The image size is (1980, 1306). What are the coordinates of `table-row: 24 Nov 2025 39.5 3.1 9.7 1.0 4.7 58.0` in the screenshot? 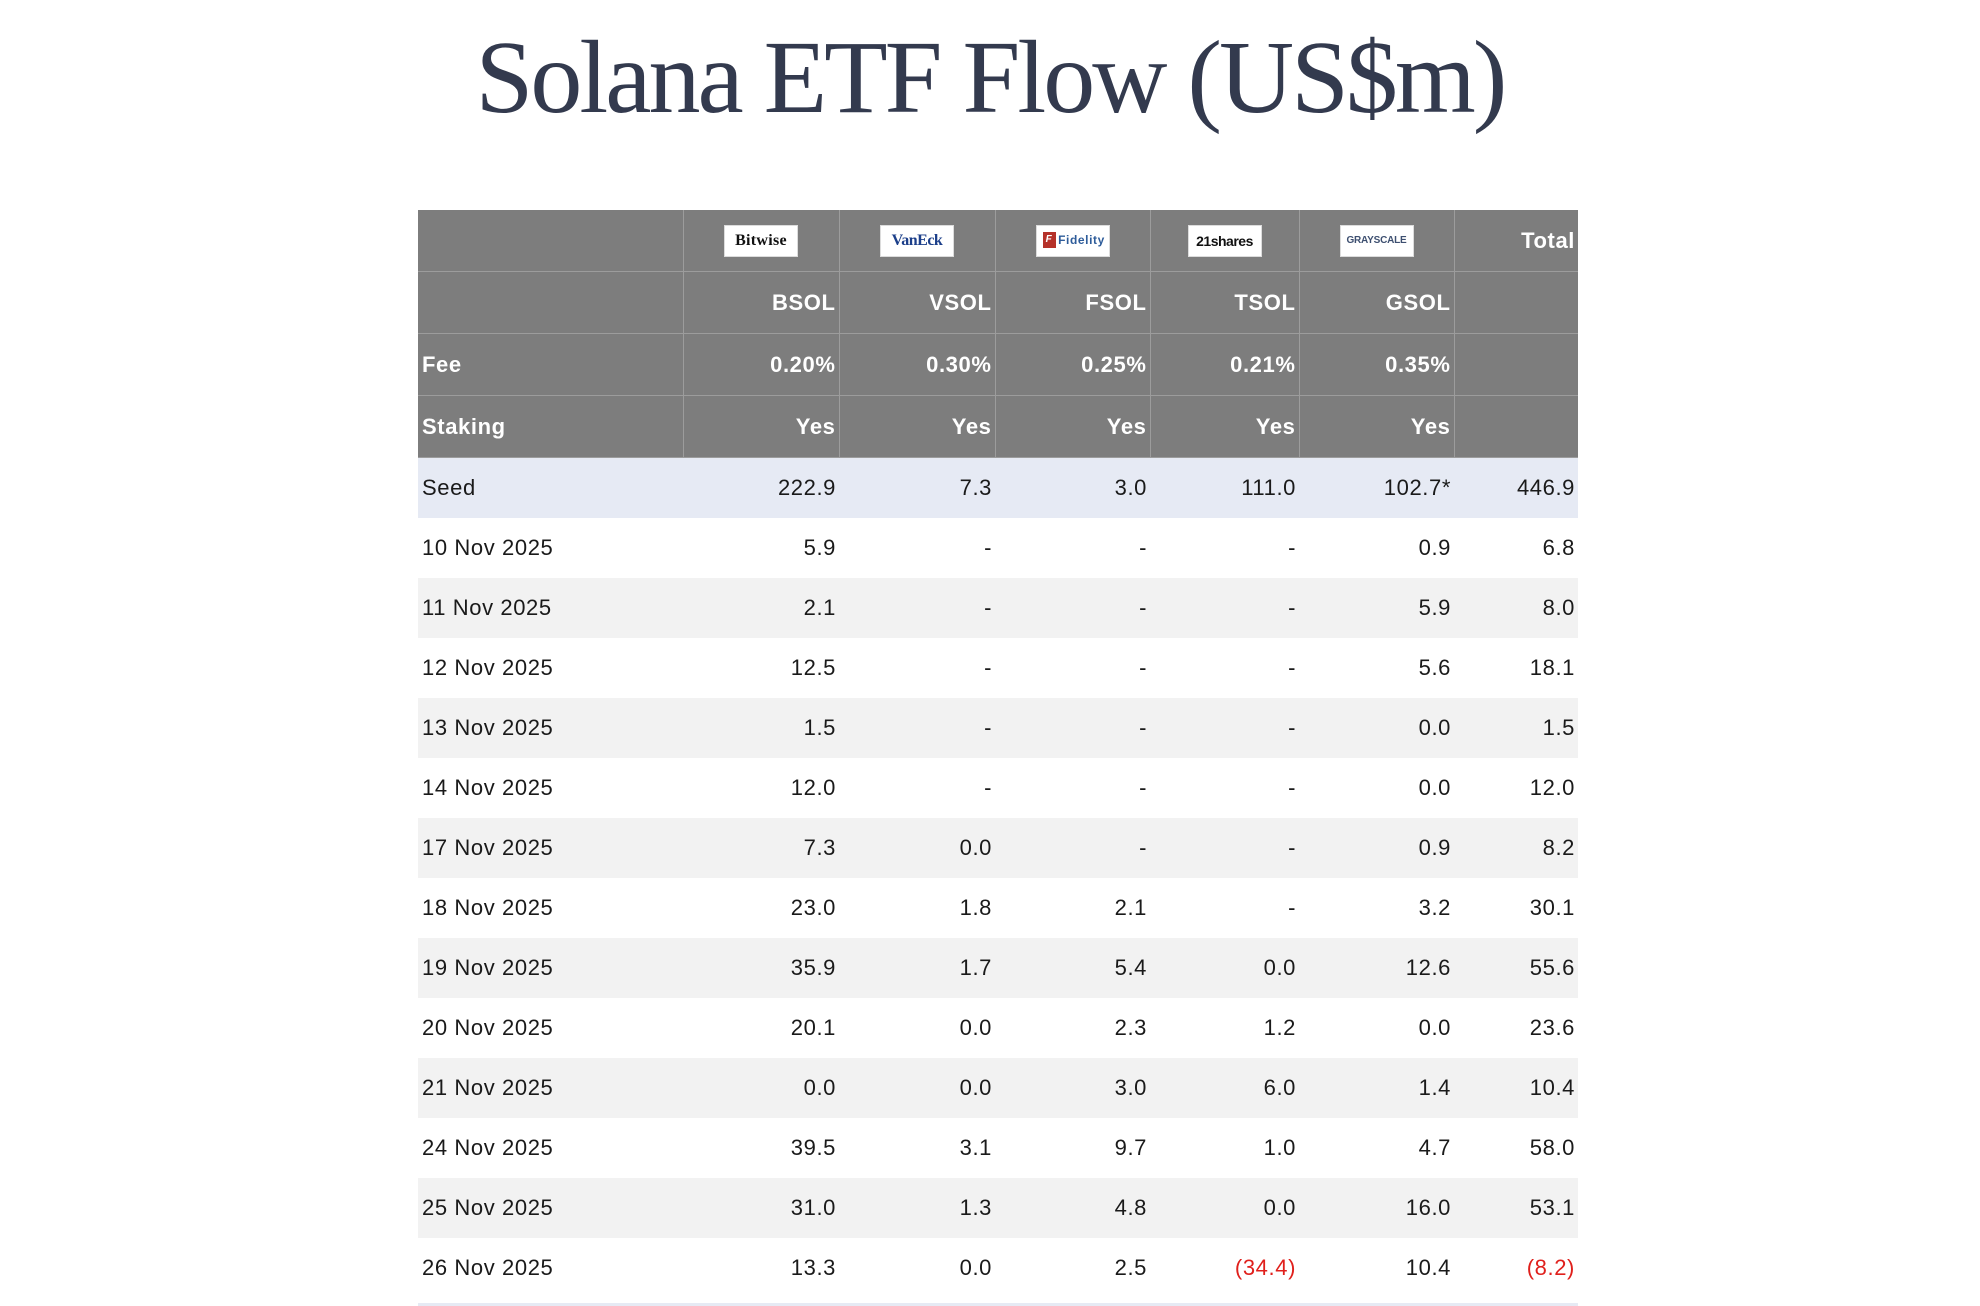 It's located at (998, 1148).